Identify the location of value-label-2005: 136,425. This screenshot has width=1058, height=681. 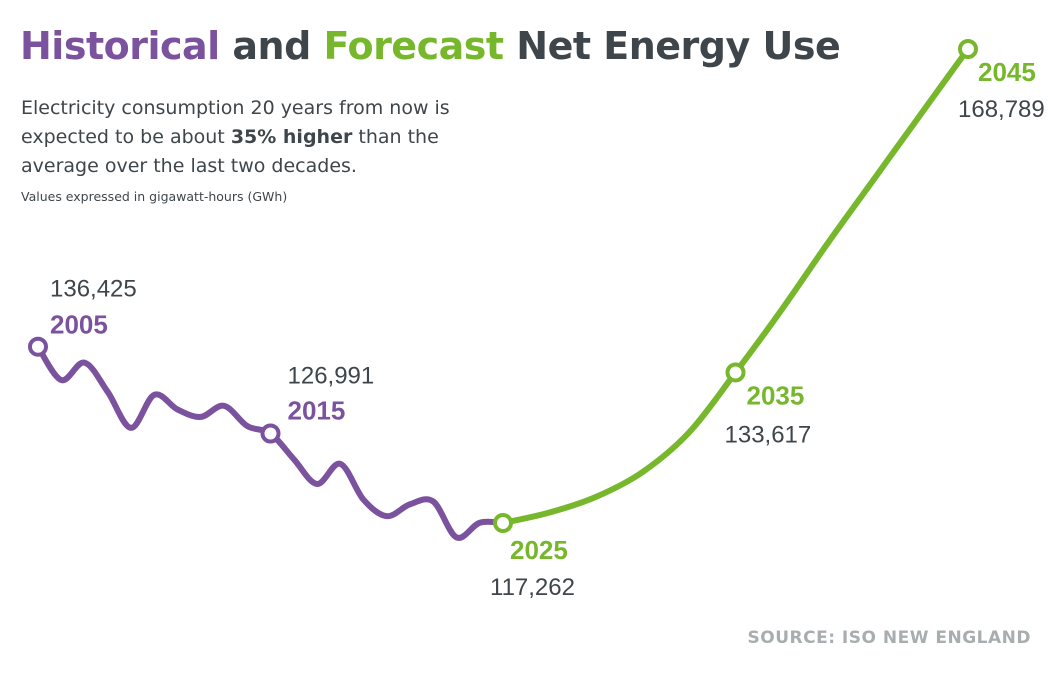
(93, 289).